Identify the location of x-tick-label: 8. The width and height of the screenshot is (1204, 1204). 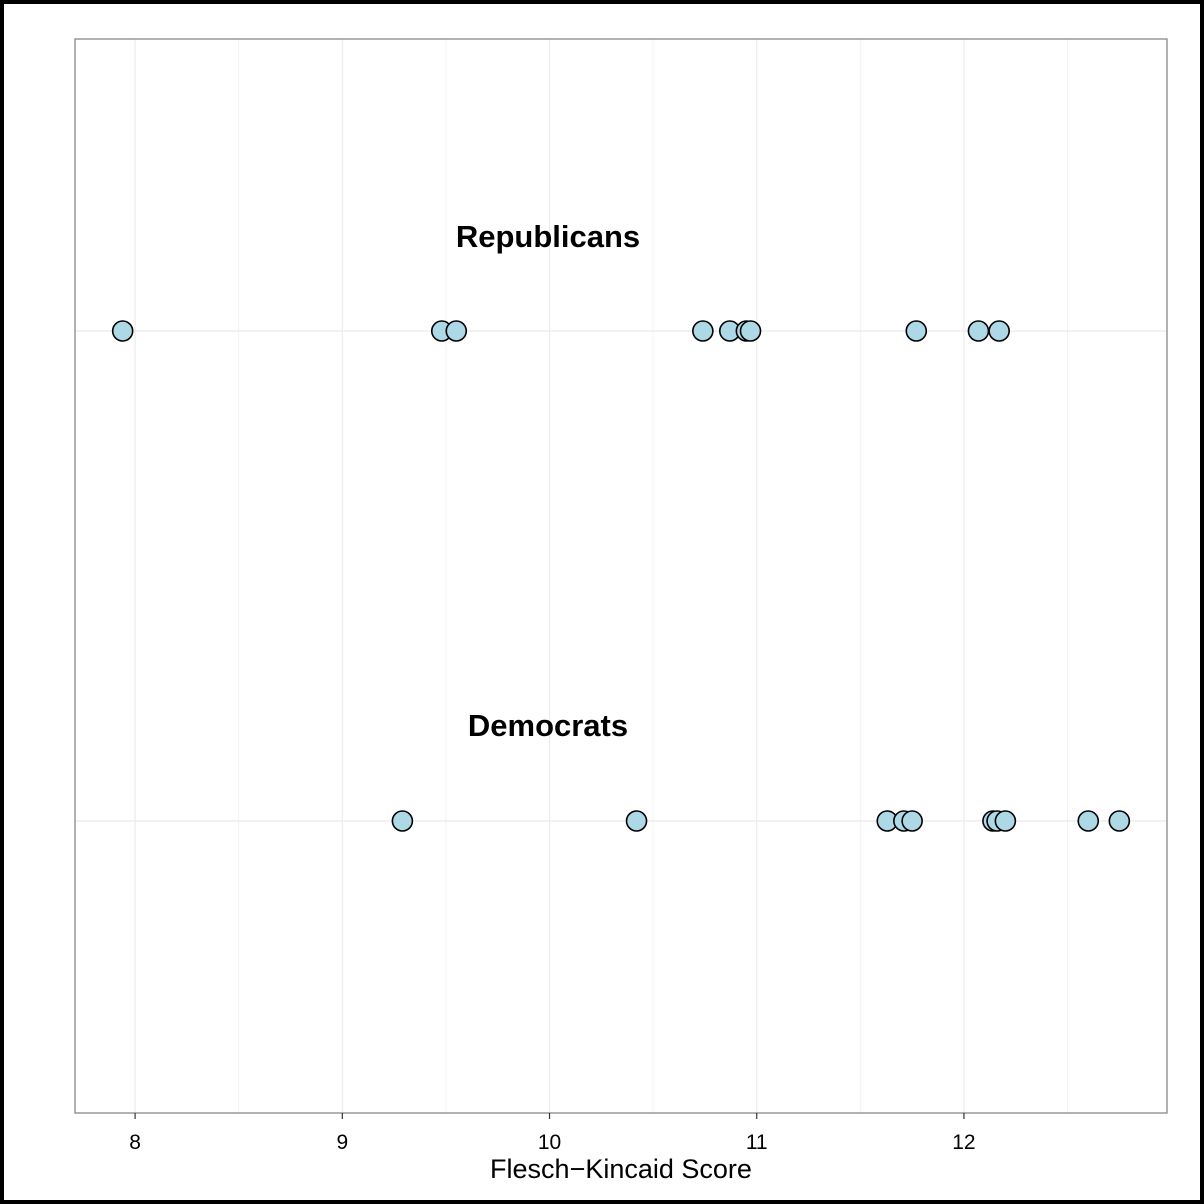
(135, 1142).